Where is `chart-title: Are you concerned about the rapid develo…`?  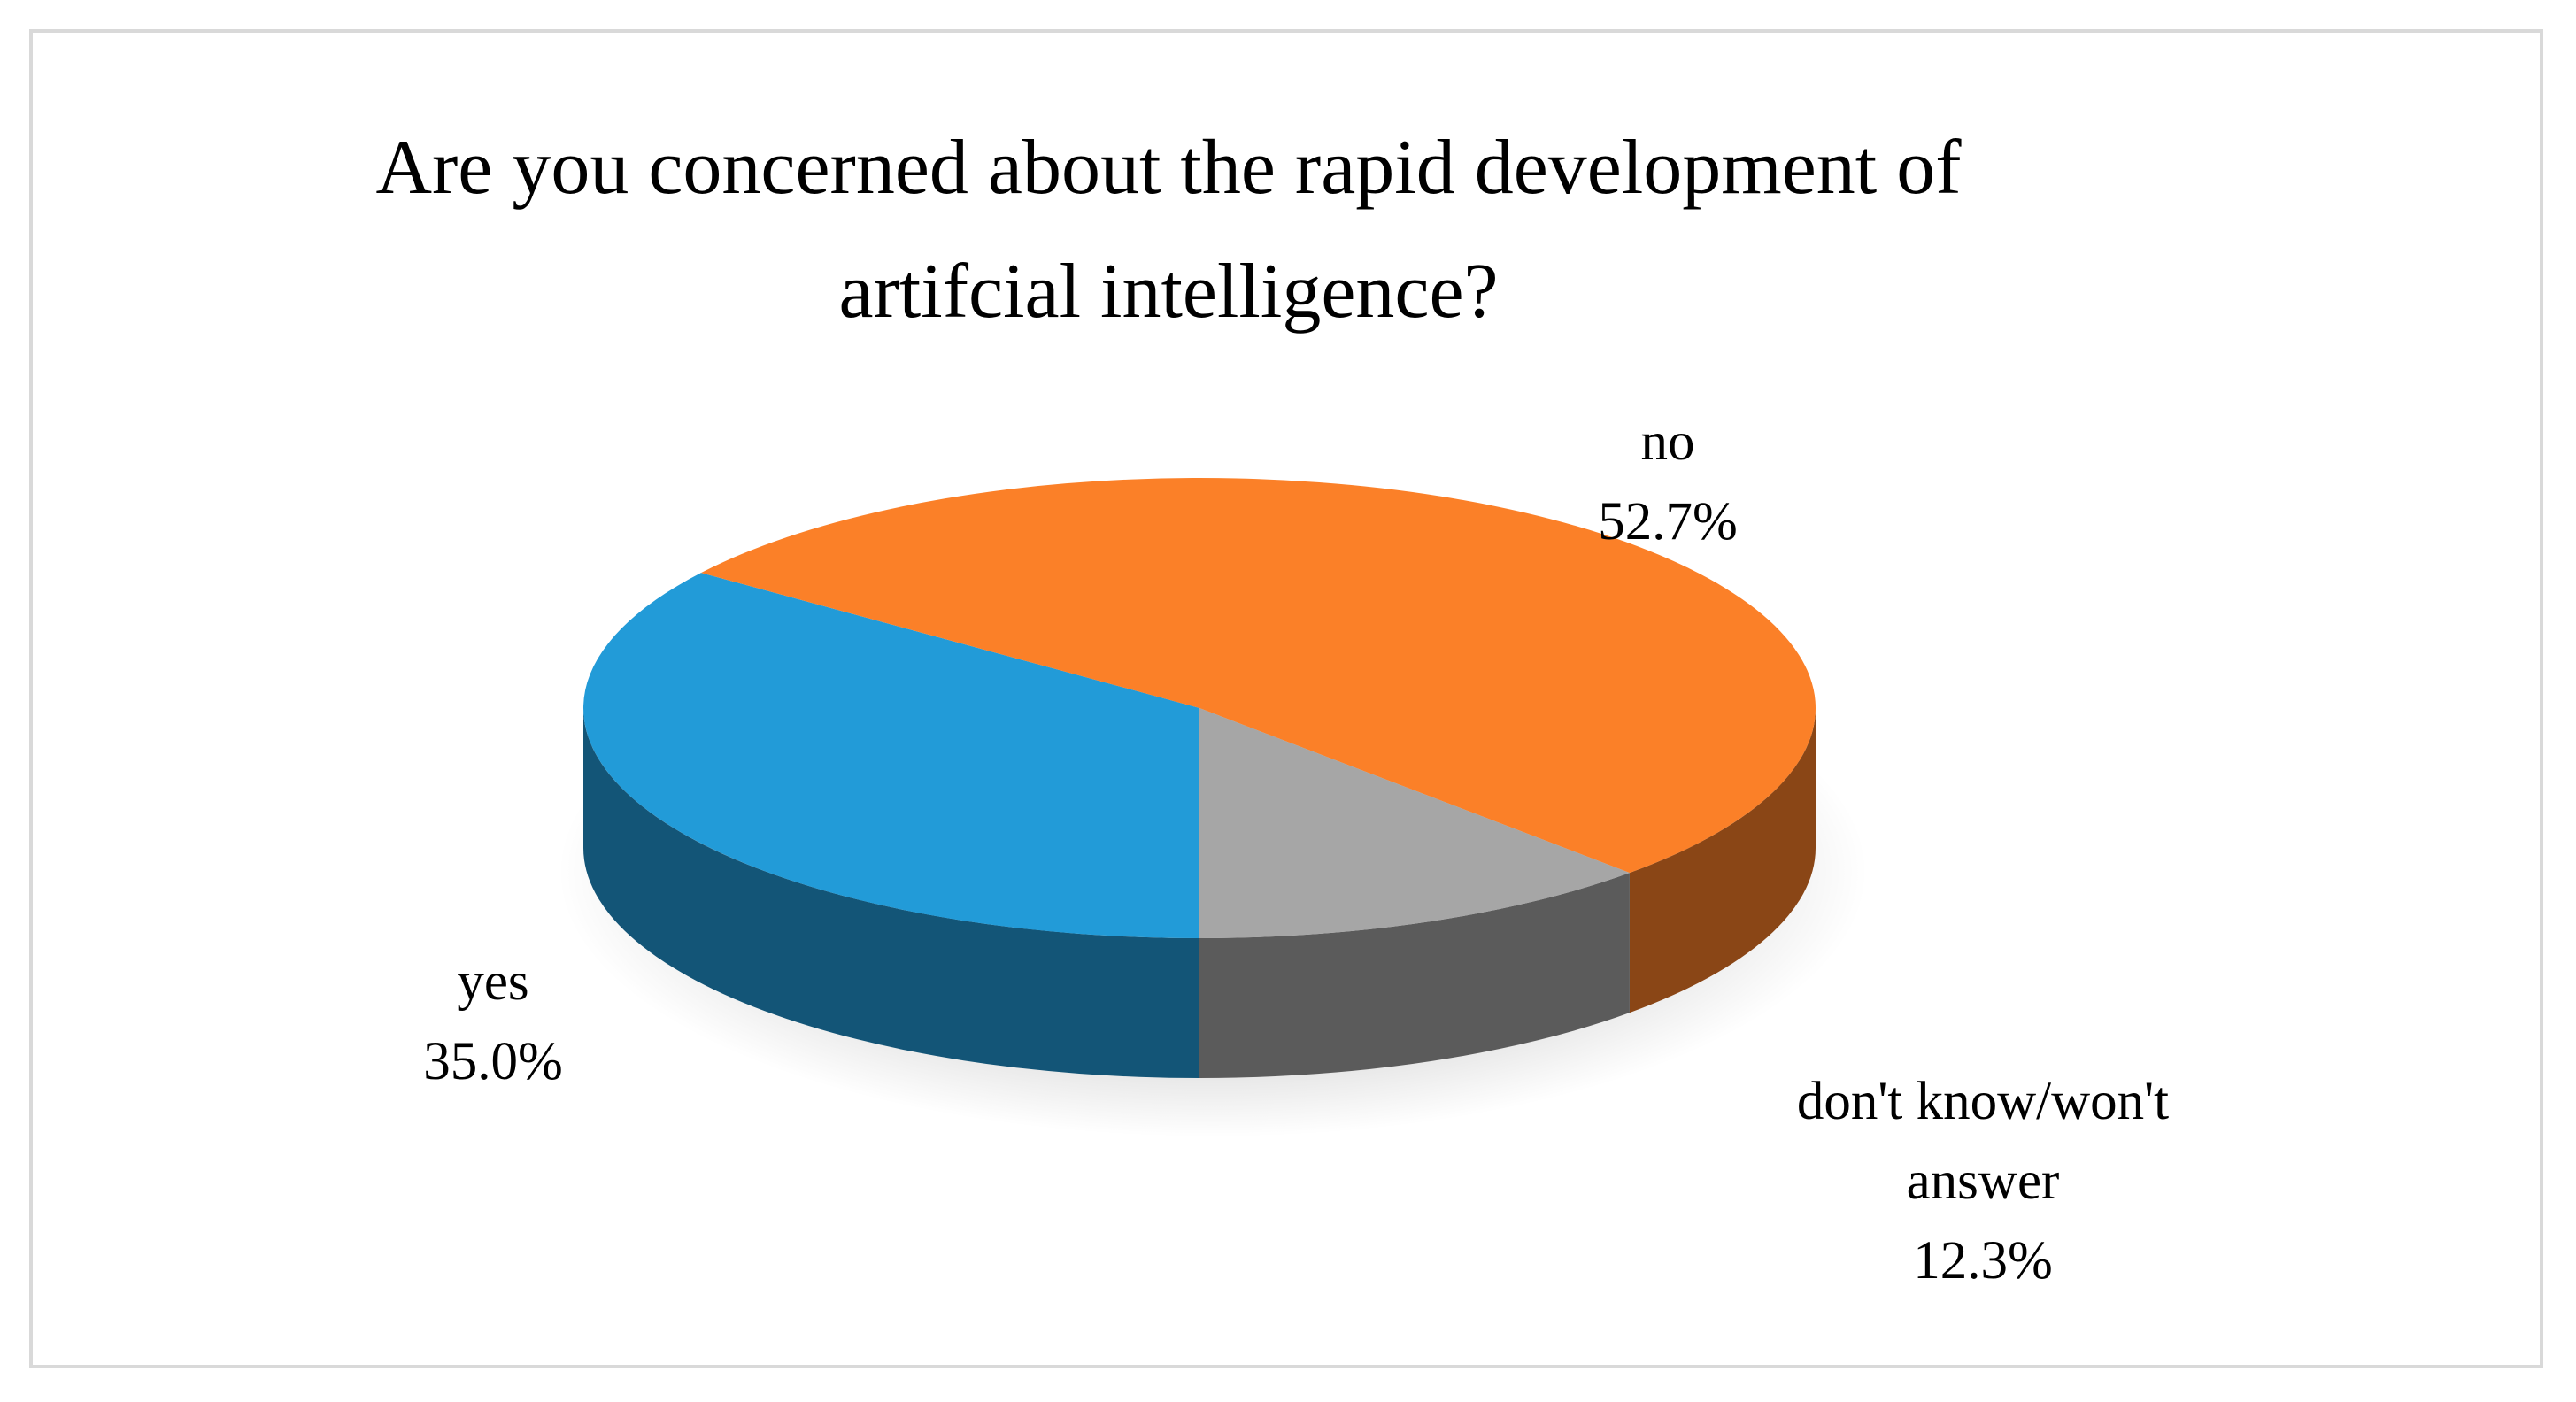 chart-title: Are you concerned about the rapid develo… is located at coordinates (1168, 230).